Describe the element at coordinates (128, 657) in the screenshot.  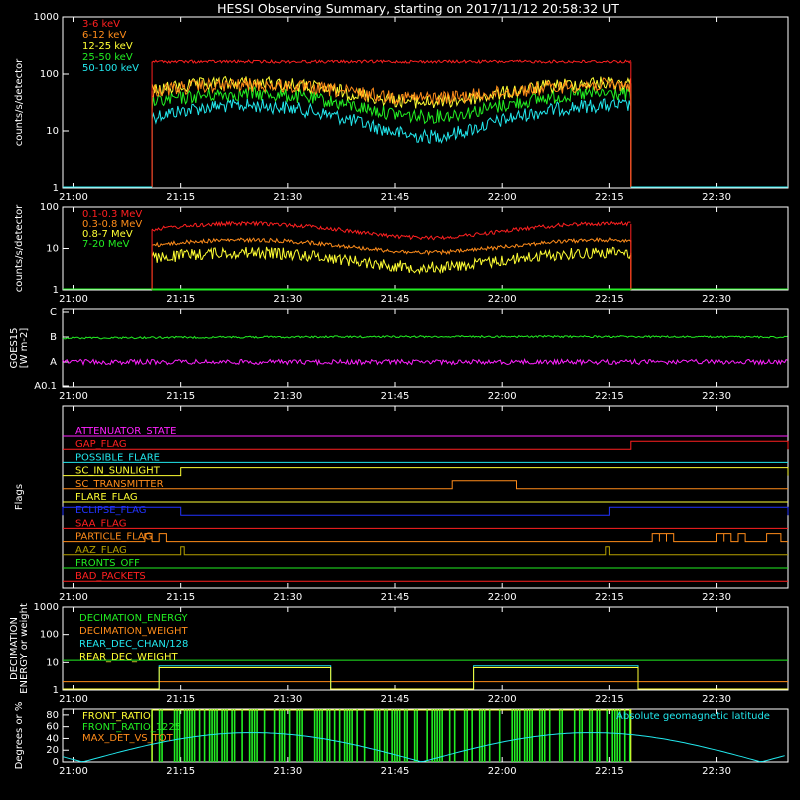
I see `legend-entry: REAR_DEC_WEIGHT` at that location.